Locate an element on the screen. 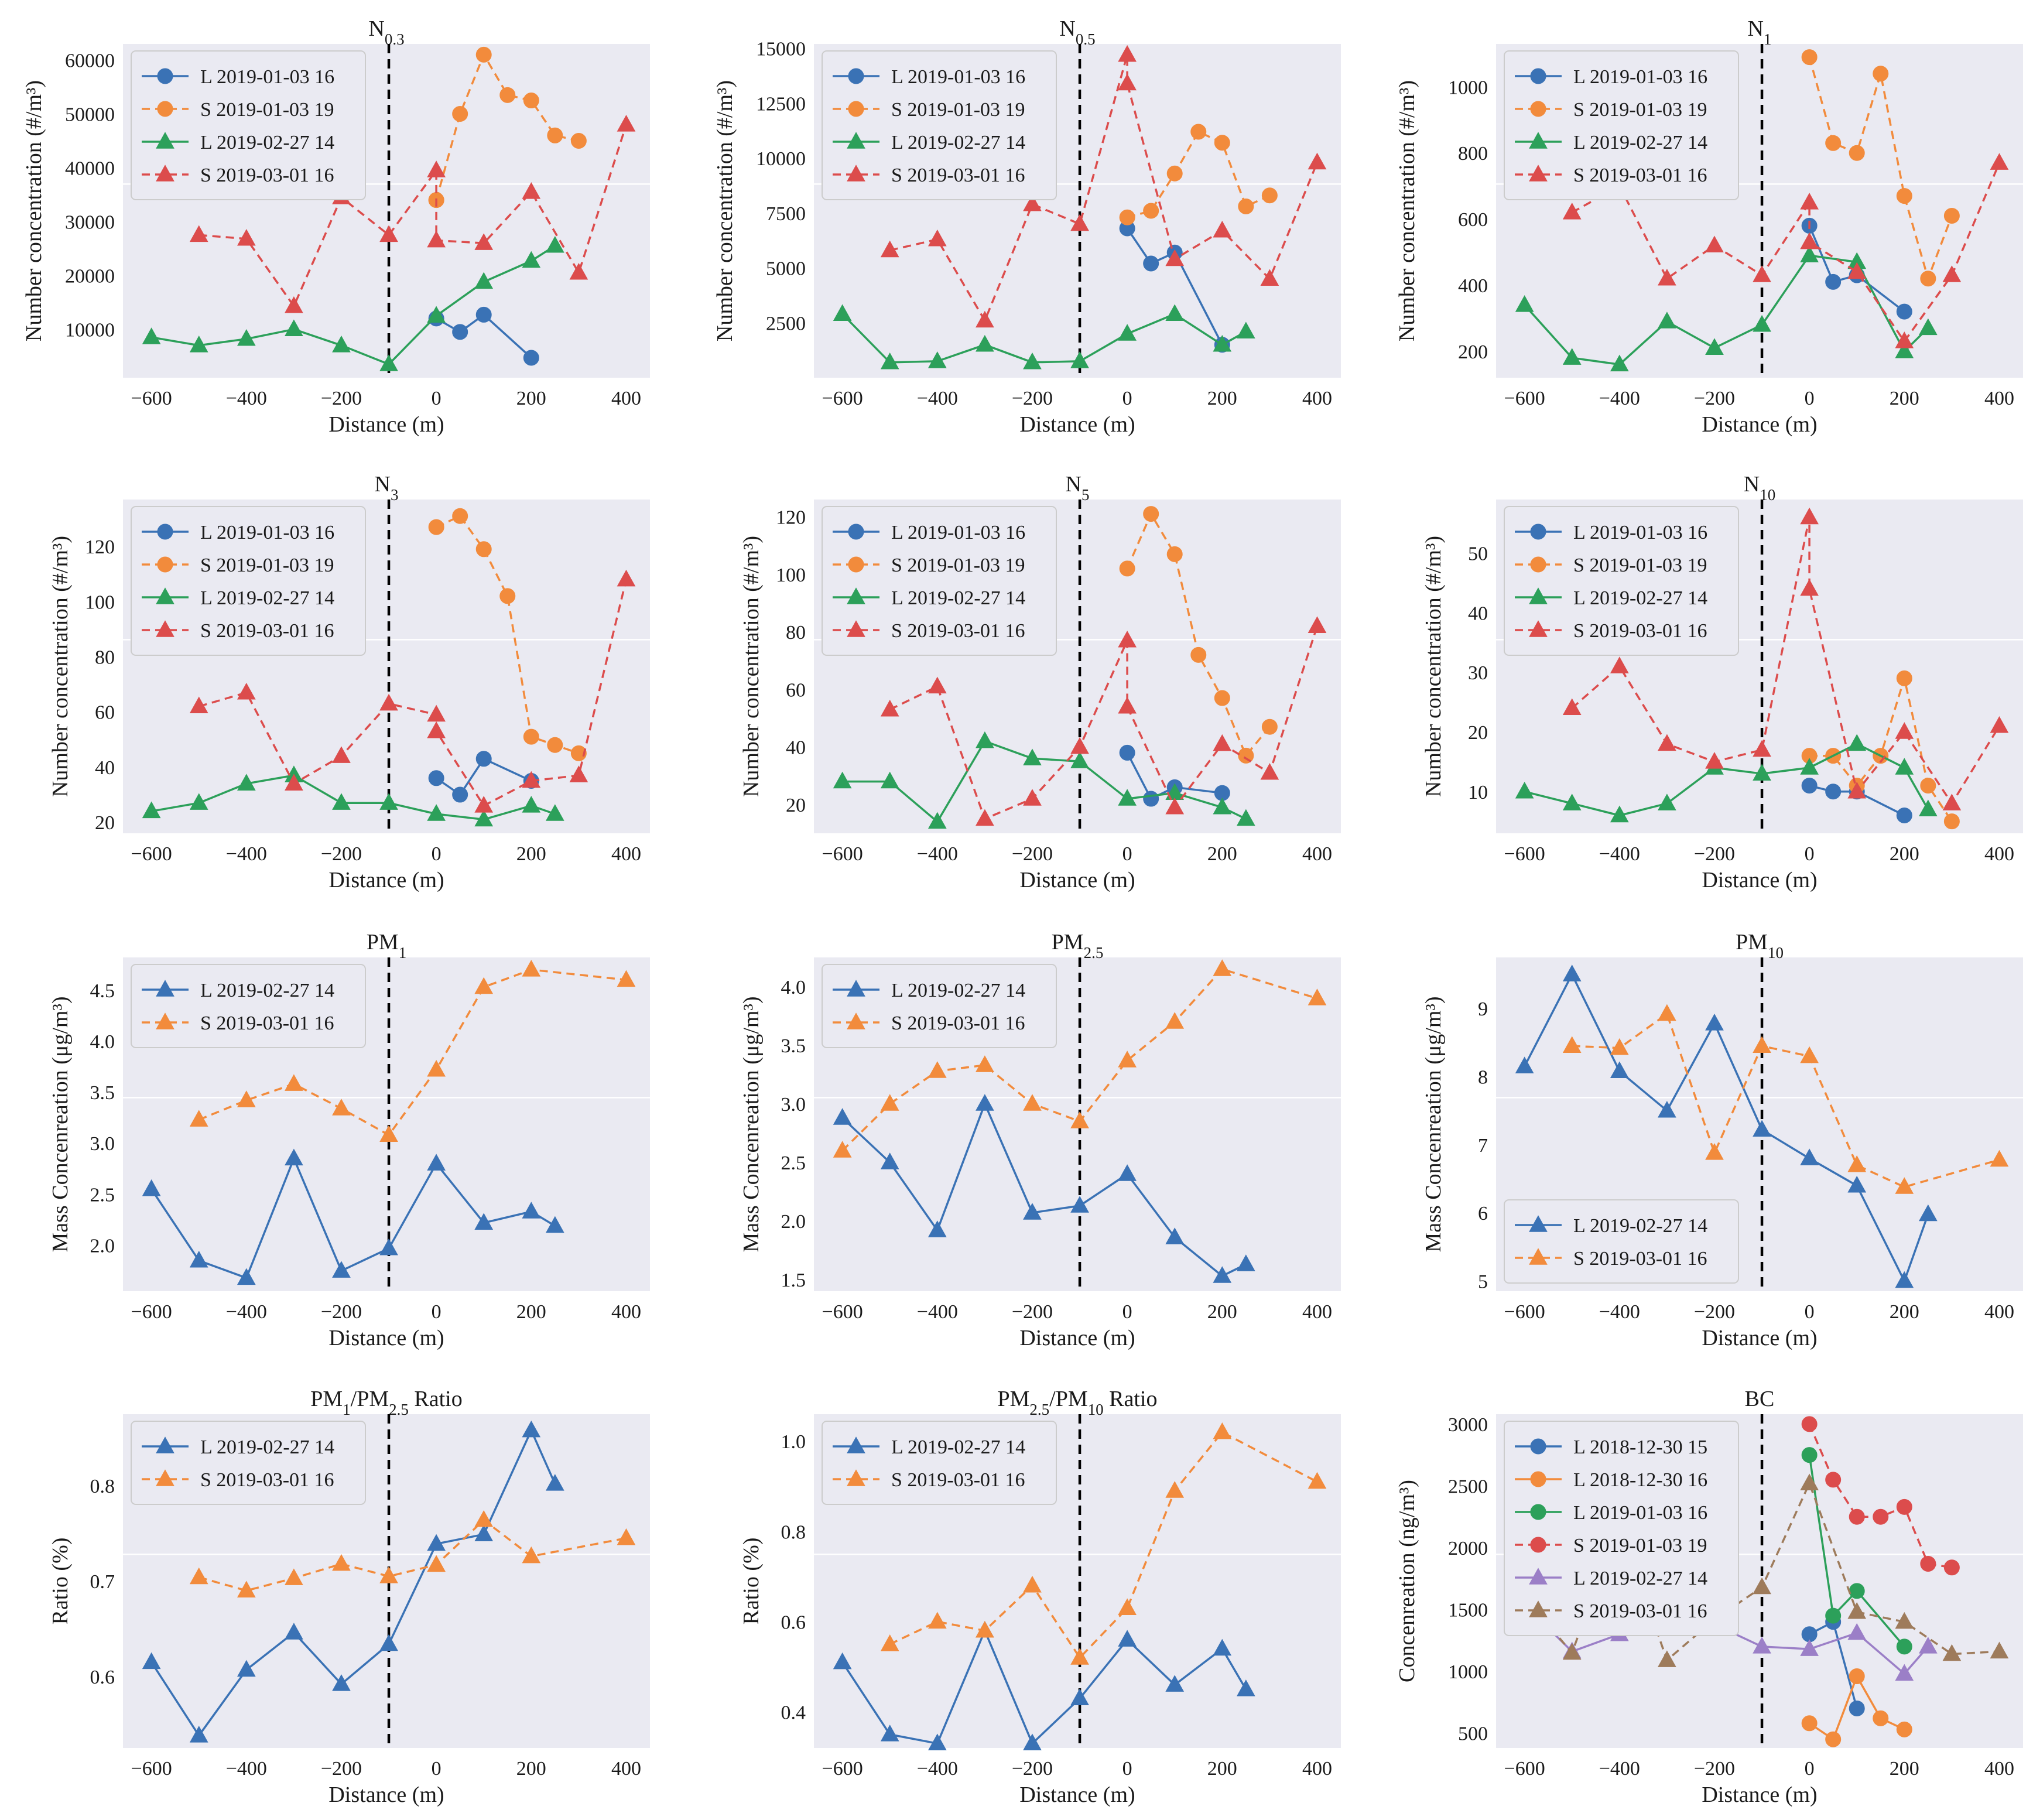  y-tick-label: 60 is located at coordinates (796, 690).